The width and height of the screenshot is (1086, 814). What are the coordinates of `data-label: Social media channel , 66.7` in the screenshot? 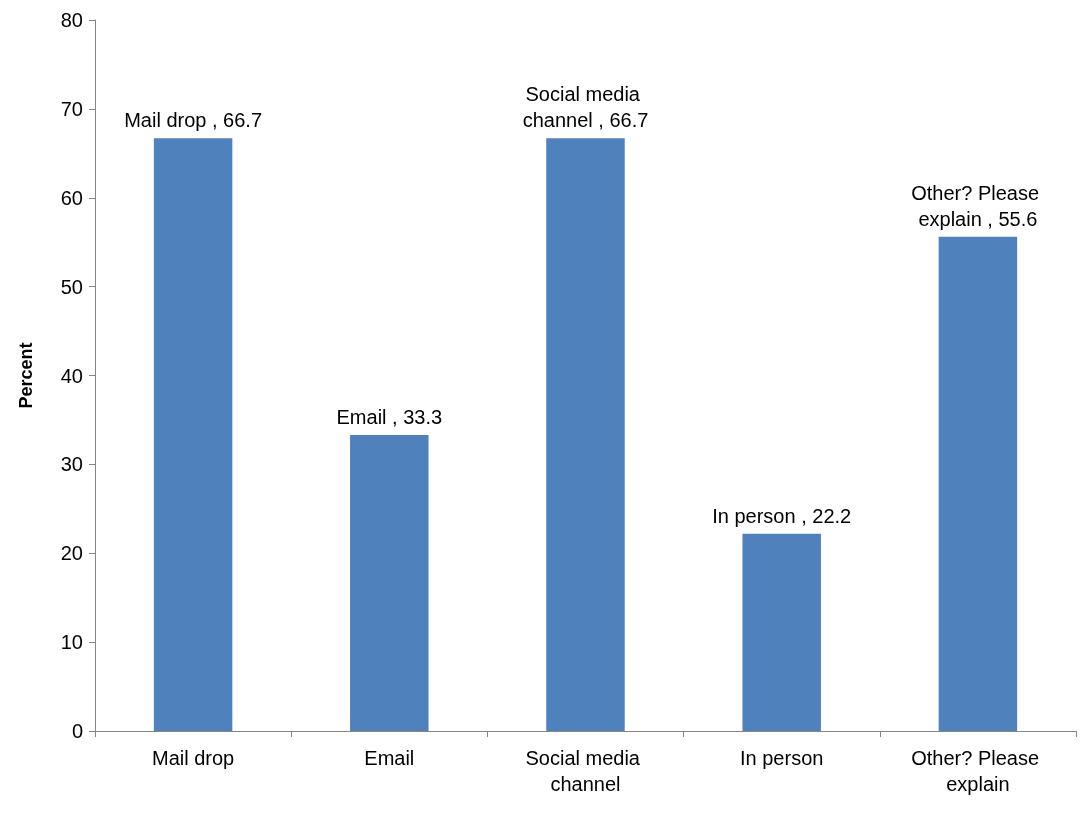 It's located at (585, 107).